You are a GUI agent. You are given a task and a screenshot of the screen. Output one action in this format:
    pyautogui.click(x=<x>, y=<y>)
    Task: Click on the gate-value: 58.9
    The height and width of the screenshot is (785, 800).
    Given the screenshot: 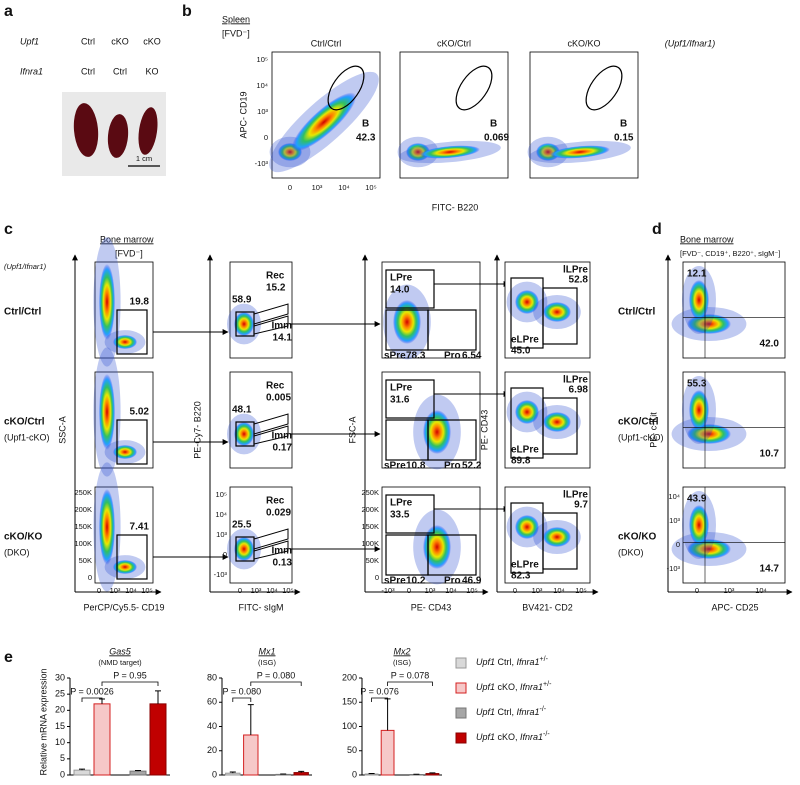 What is the action you would take?
    pyautogui.click(x=242, y=300)
    